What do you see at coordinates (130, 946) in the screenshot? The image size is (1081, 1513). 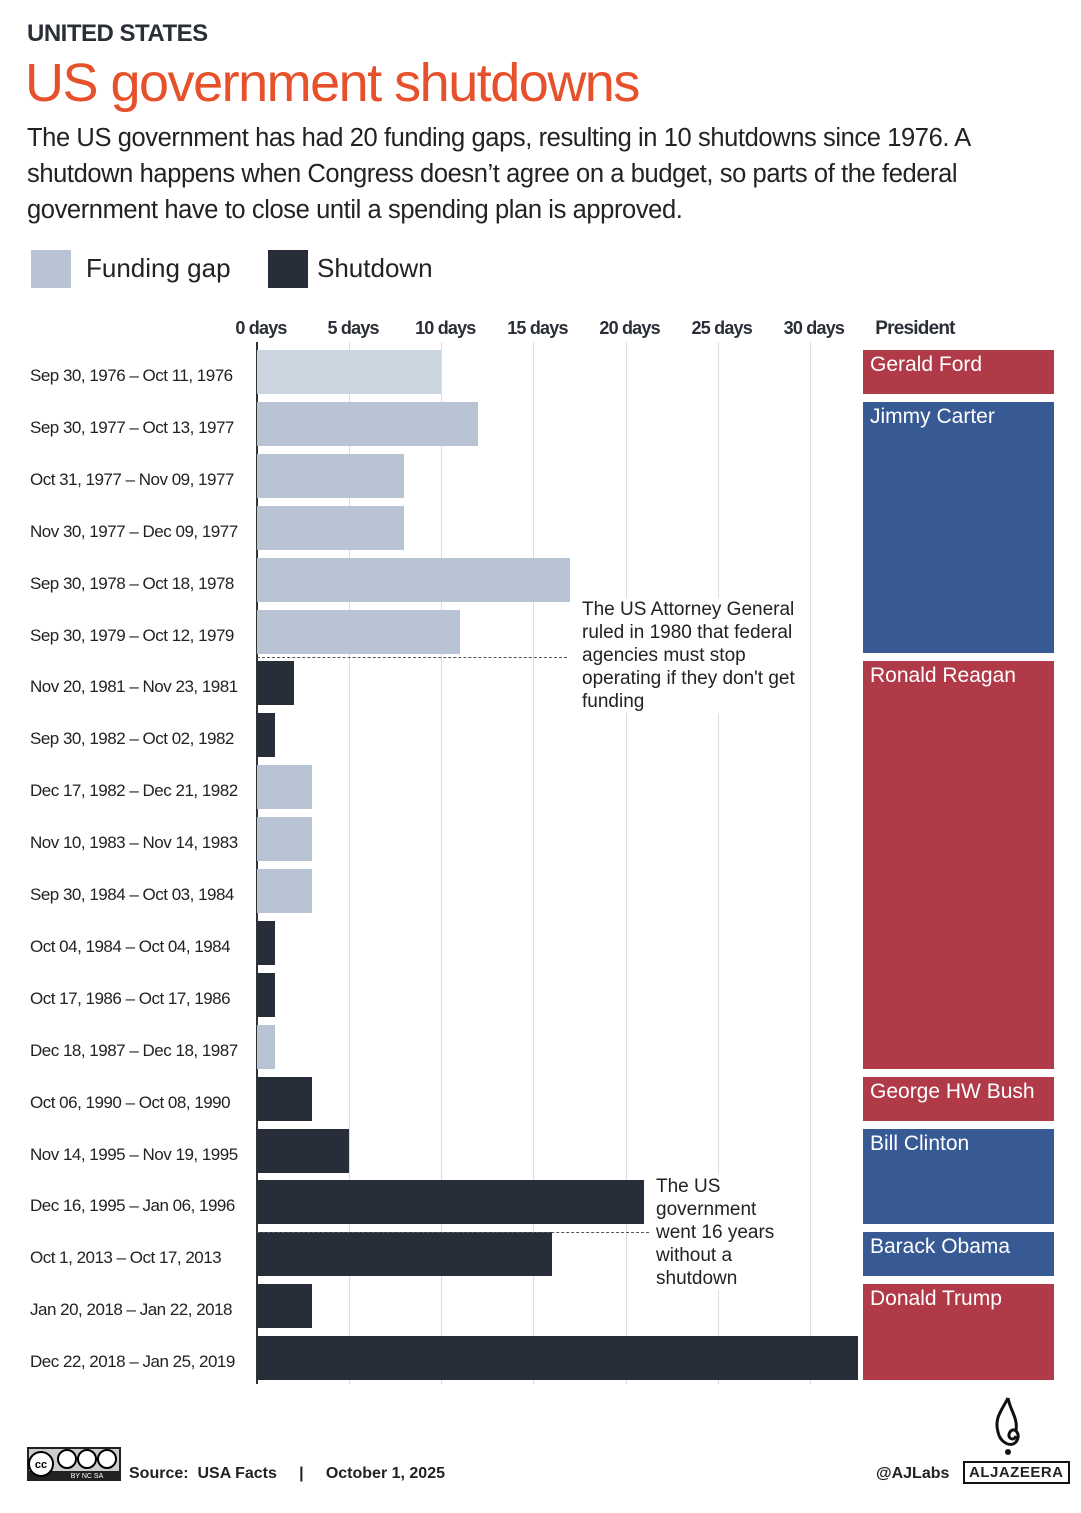 I see `row-label: Oct 04, 1984 – Oct 04, 1984` at bounding box center [130, 946].